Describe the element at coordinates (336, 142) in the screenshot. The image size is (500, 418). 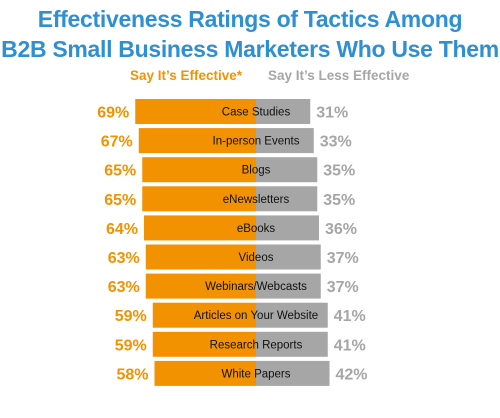
I see `data-label-less-effective: 33%` at that location.